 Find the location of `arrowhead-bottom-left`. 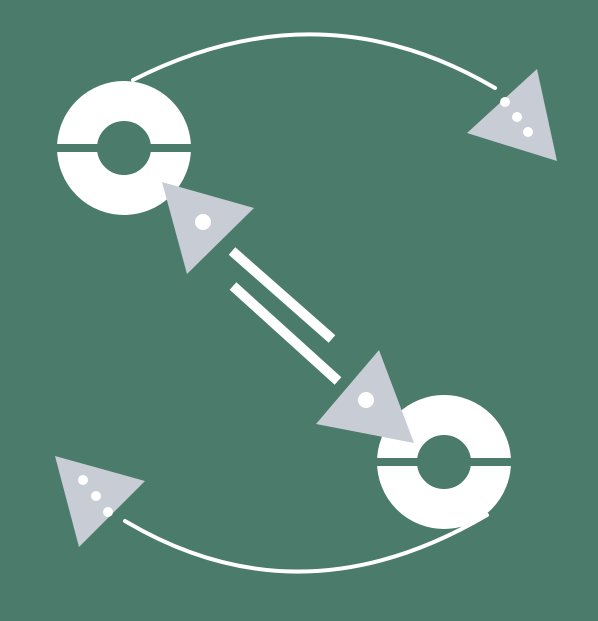

arrowhead-bottom-left is located at coordinates (100, 501).